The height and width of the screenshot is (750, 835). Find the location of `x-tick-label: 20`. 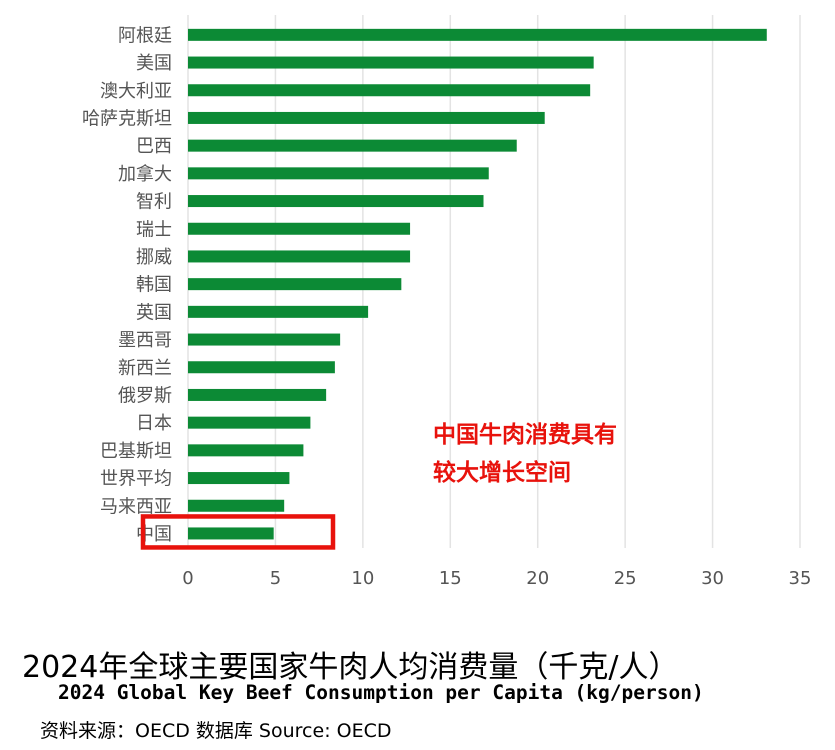

x-tick-label: 20 is located at coordinates (537, 578).